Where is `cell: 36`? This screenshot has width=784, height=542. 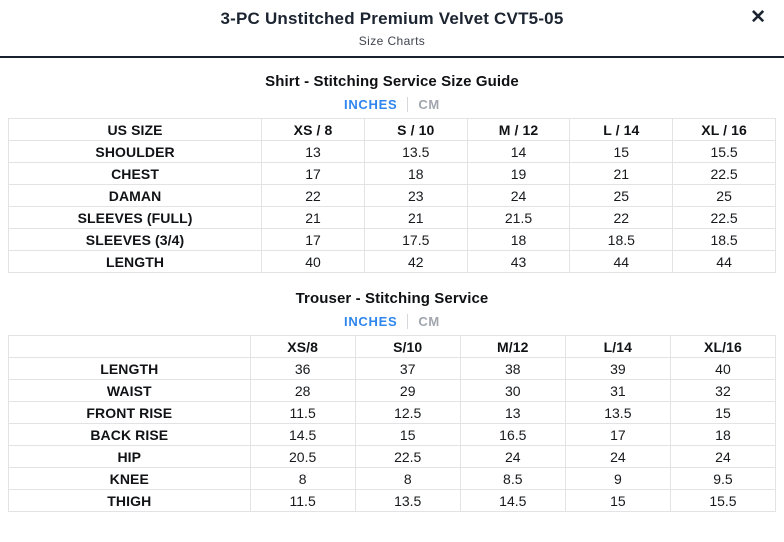 cell: 36 is located at coordinates (302, 368).